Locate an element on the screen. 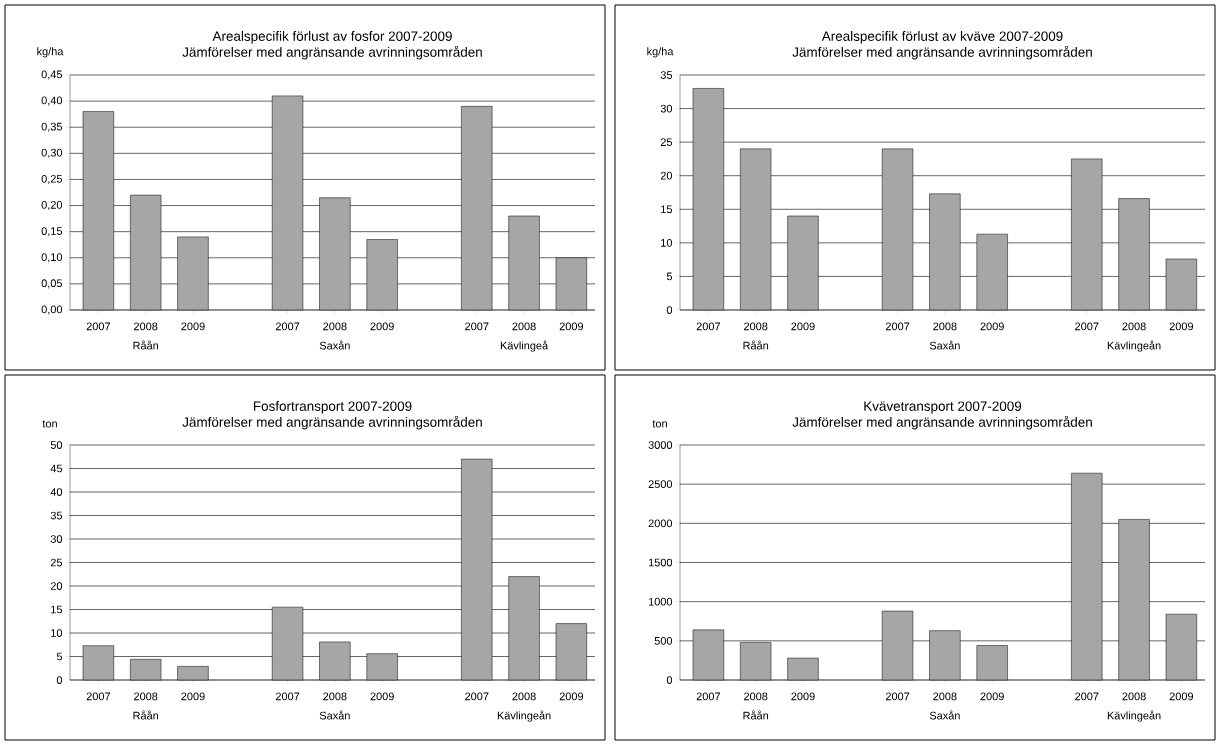 The height and width of the screenshot is (748, 1221). y-tick-label: 0,25 is located at coordinates (52, 179).